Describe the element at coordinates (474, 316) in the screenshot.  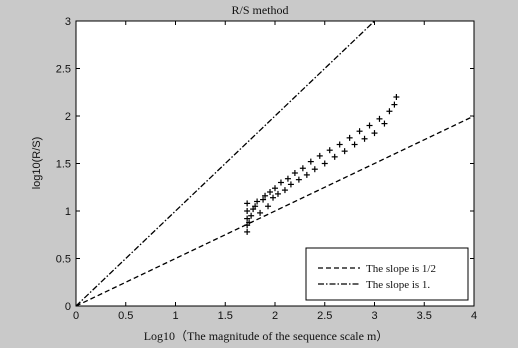
I see `x-tick-label: 4` at that location.